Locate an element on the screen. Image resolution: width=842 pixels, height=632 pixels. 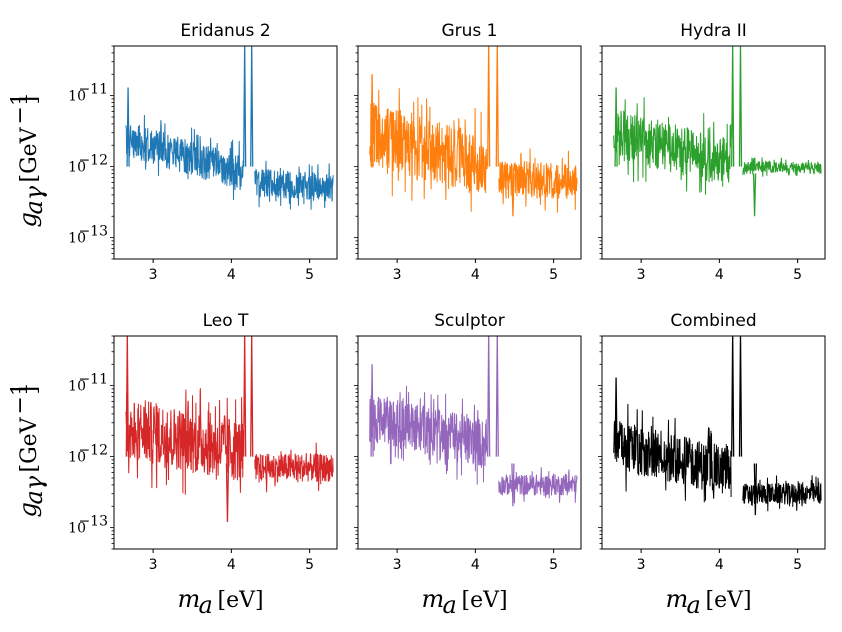
panel-grus-1: Grus 1 3 4 5 is located at coordinates (468, 152).